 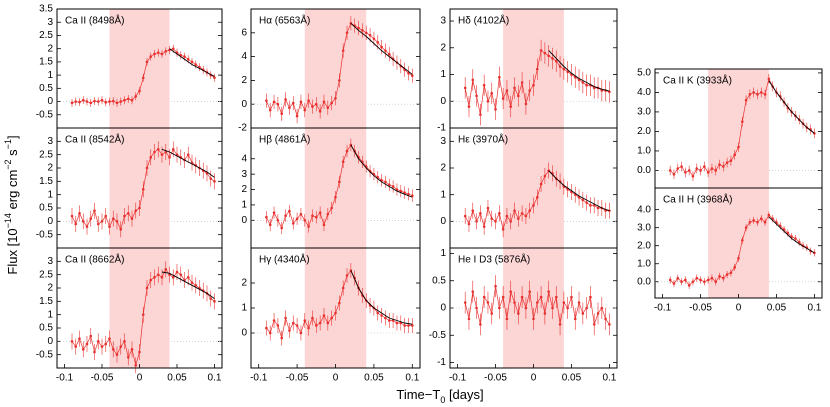 What do you see at coordinates (284, 139) in the screenshot?
I see `panel-label: Hβ (4861Å)` at bounding box center [284, 139].